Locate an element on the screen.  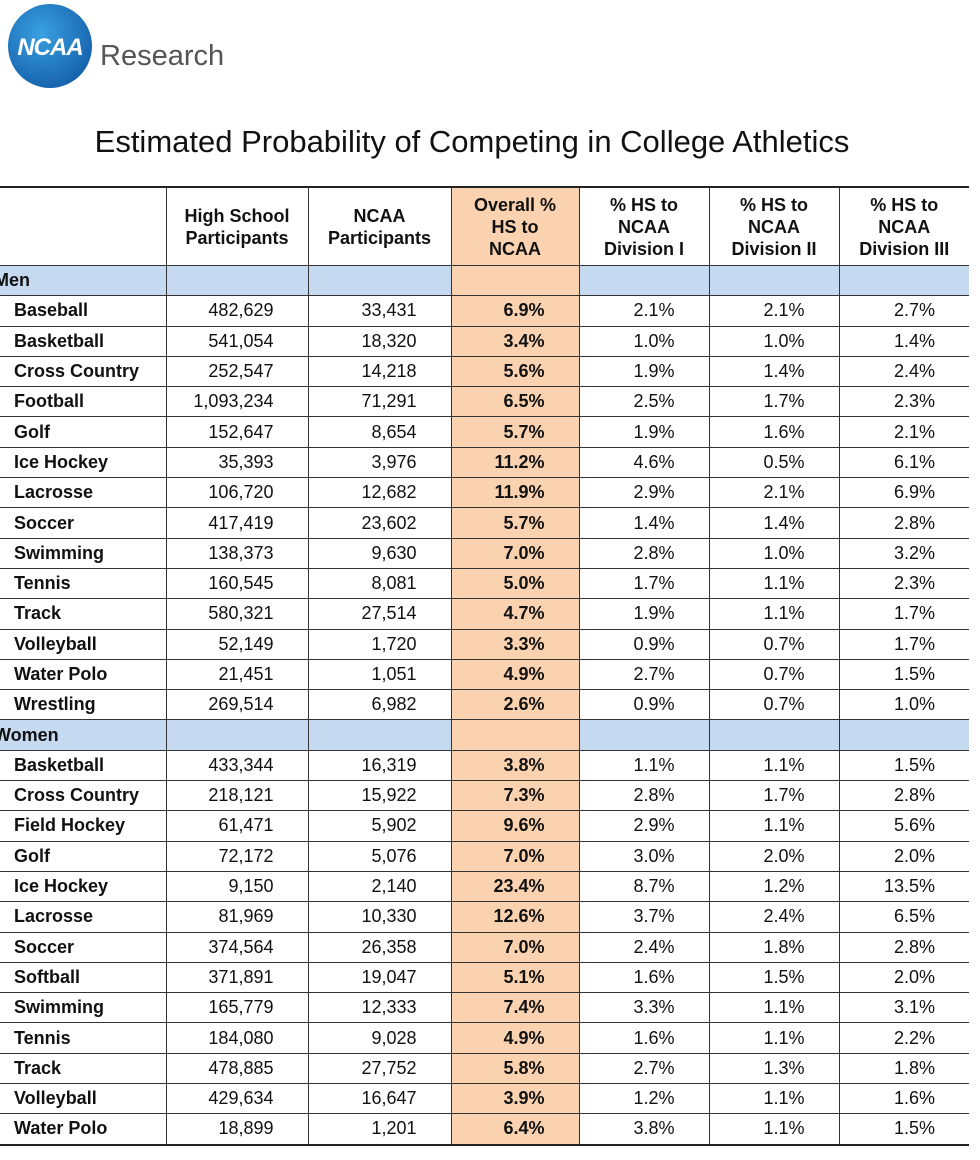
header-line: High School is located at coordinates (237, 215).